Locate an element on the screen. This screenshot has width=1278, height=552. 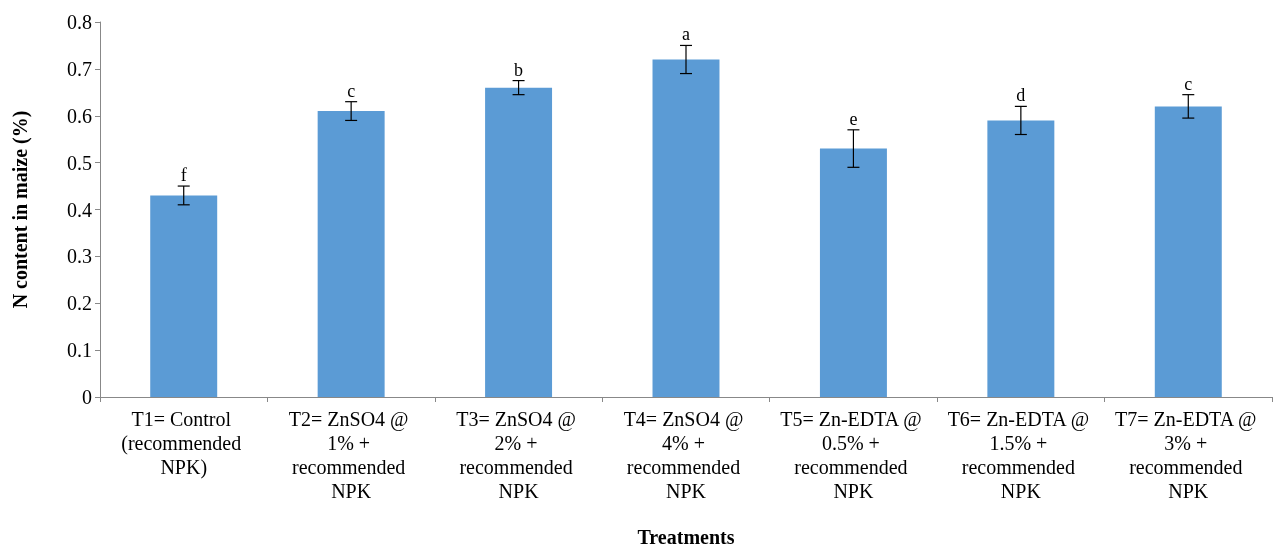
x-tick-label: T4= ZnSO4 @ 4% + recommended NPK is located at coordinates (686, 455).